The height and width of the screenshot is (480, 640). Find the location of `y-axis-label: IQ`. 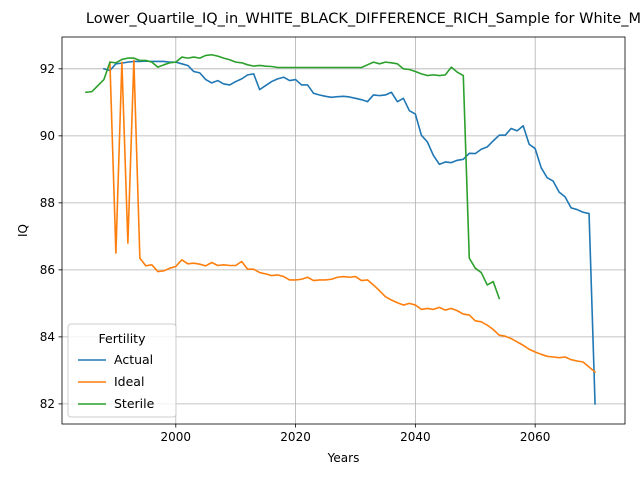

y-axis-label: IQ is located at coordinates (23, 230).